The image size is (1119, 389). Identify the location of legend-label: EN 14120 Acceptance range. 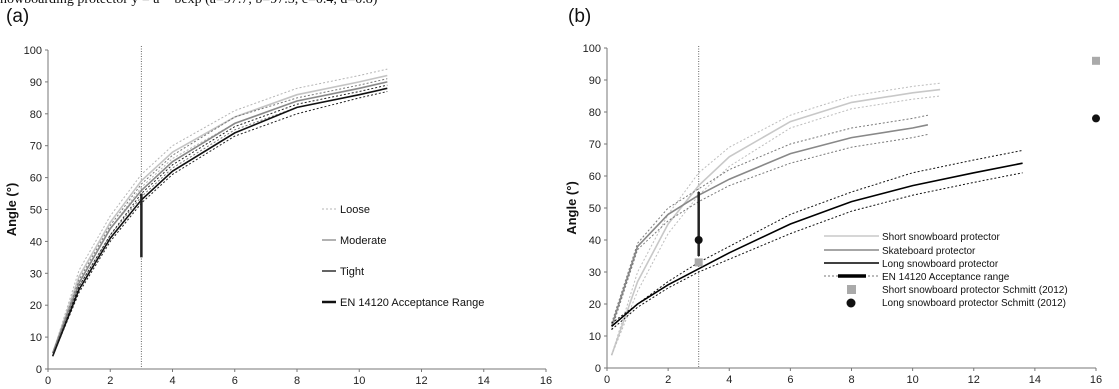
(946, 277).